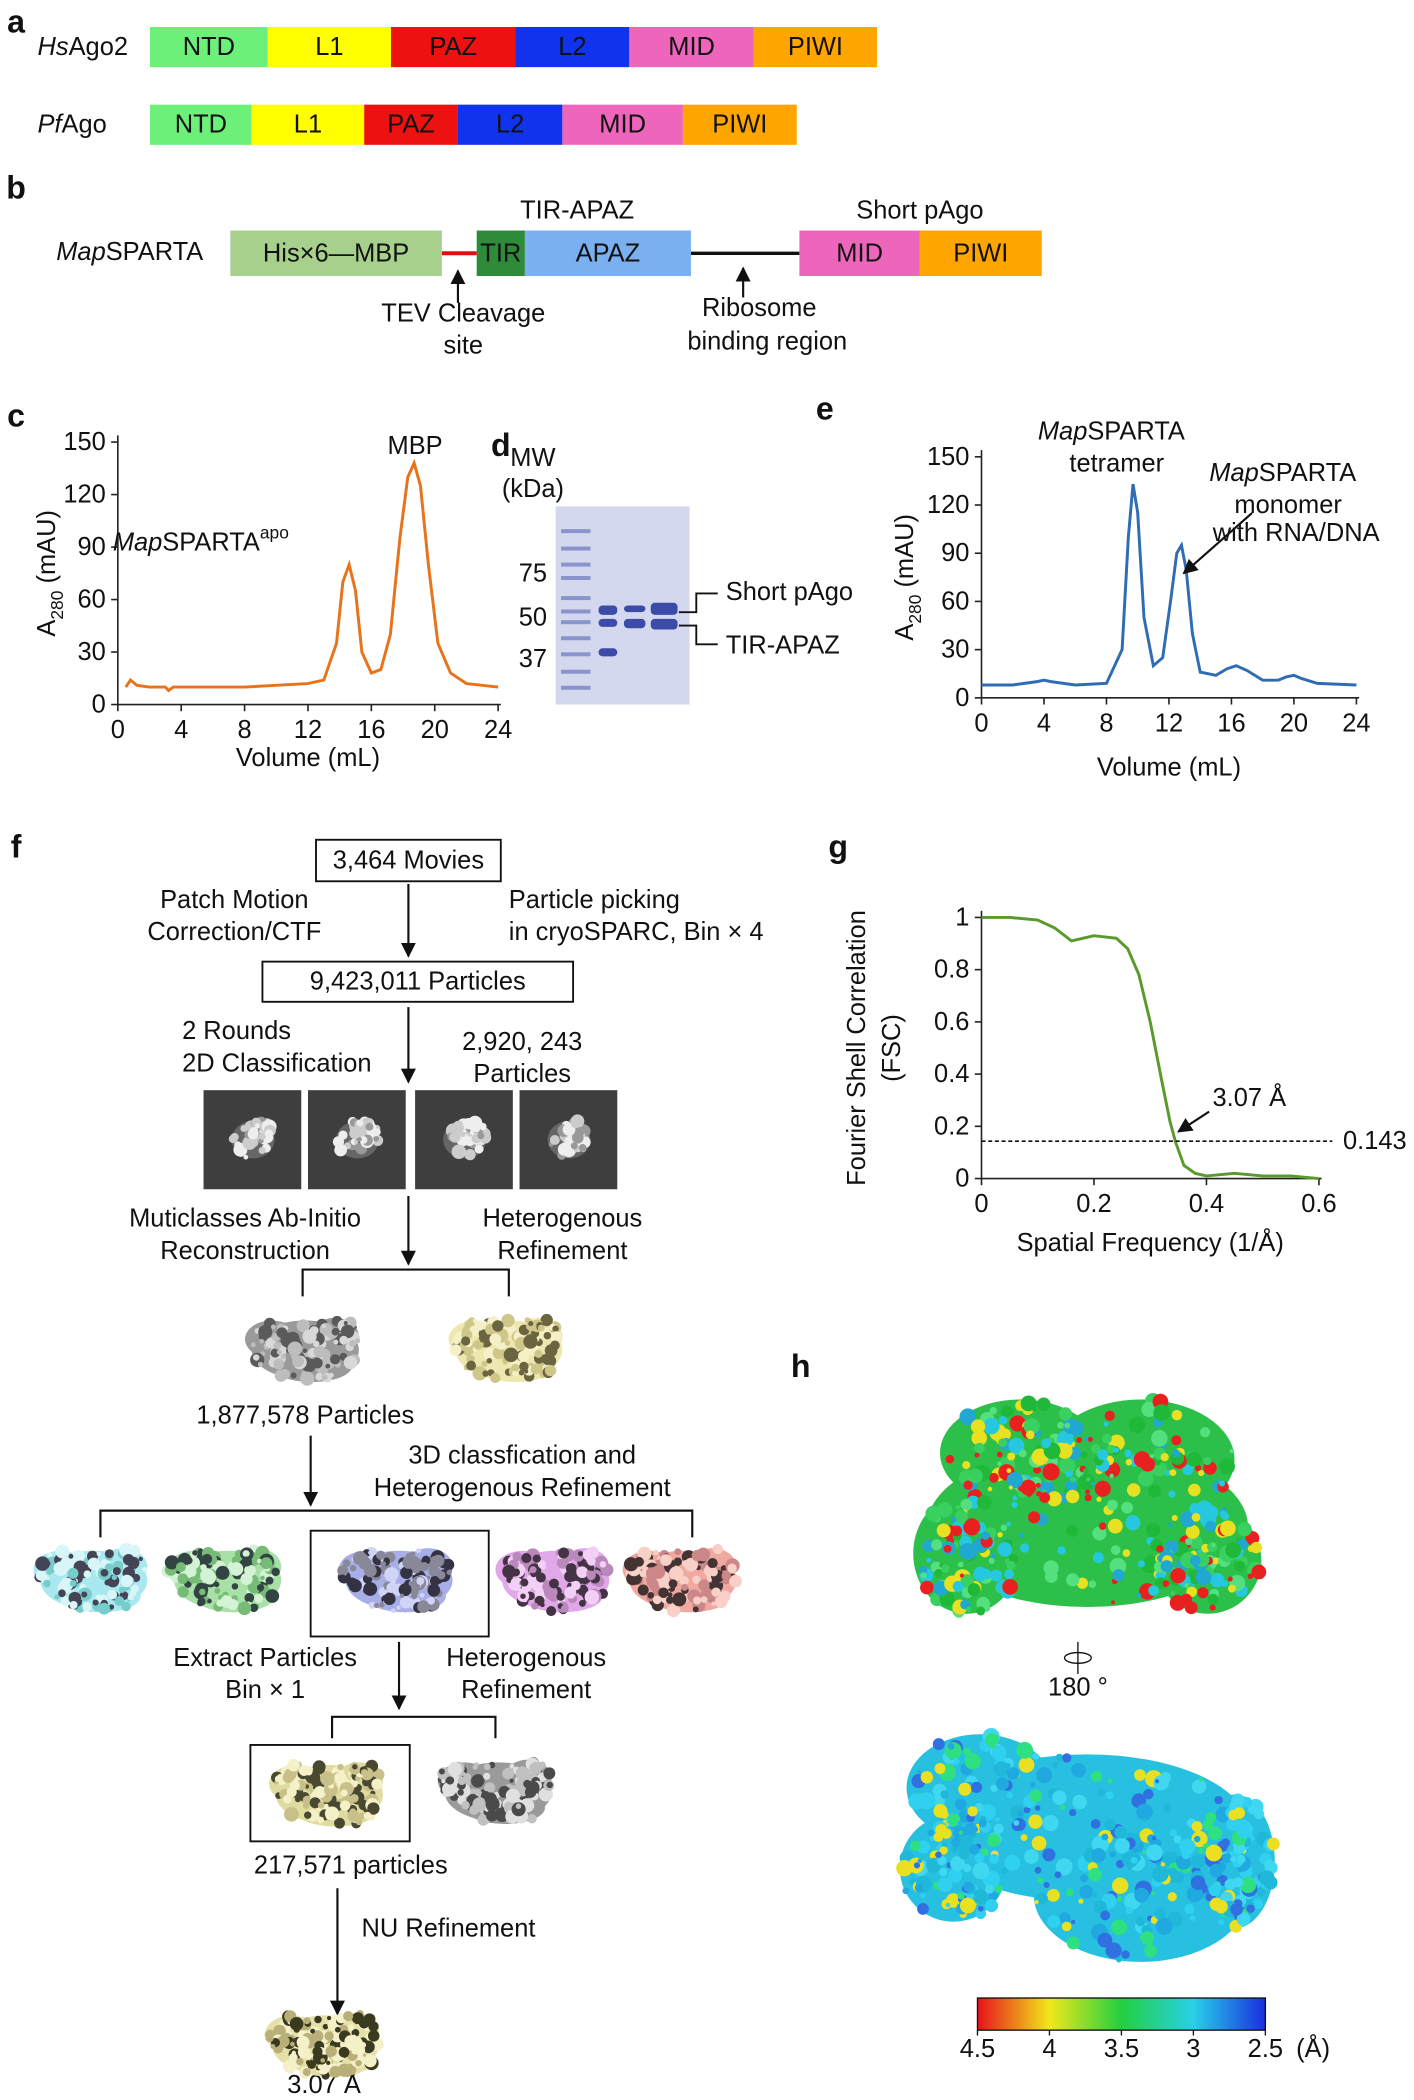 The height and width of the screenshot is (2100, 1414). I want to click on x-tick-label: 24, so click(498, 730).